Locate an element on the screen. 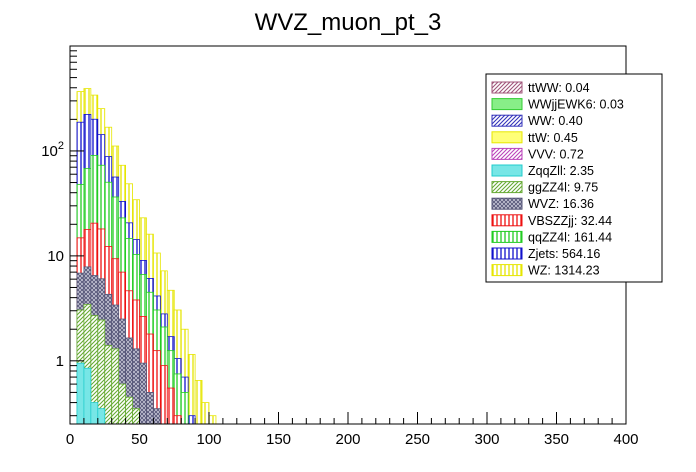  legend-label-WWjjEWK6: WWjjEWK6: 0.03 is located at coordinates (576, 105).